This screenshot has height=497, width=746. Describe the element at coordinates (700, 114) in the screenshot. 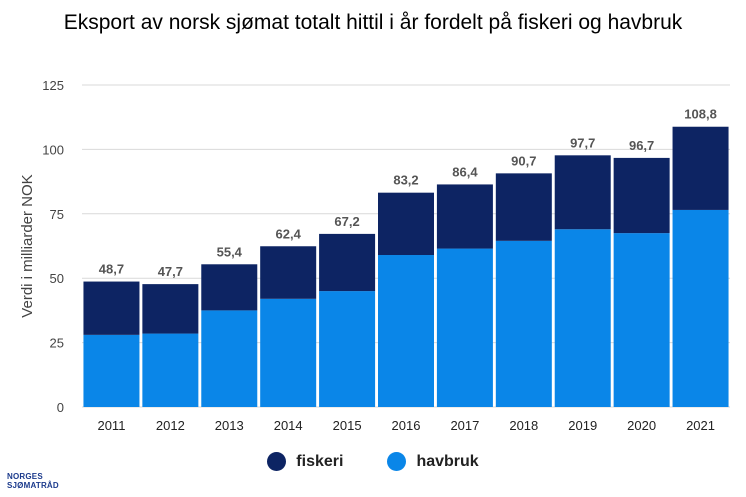

I see `total-label: 108,8` at that location.